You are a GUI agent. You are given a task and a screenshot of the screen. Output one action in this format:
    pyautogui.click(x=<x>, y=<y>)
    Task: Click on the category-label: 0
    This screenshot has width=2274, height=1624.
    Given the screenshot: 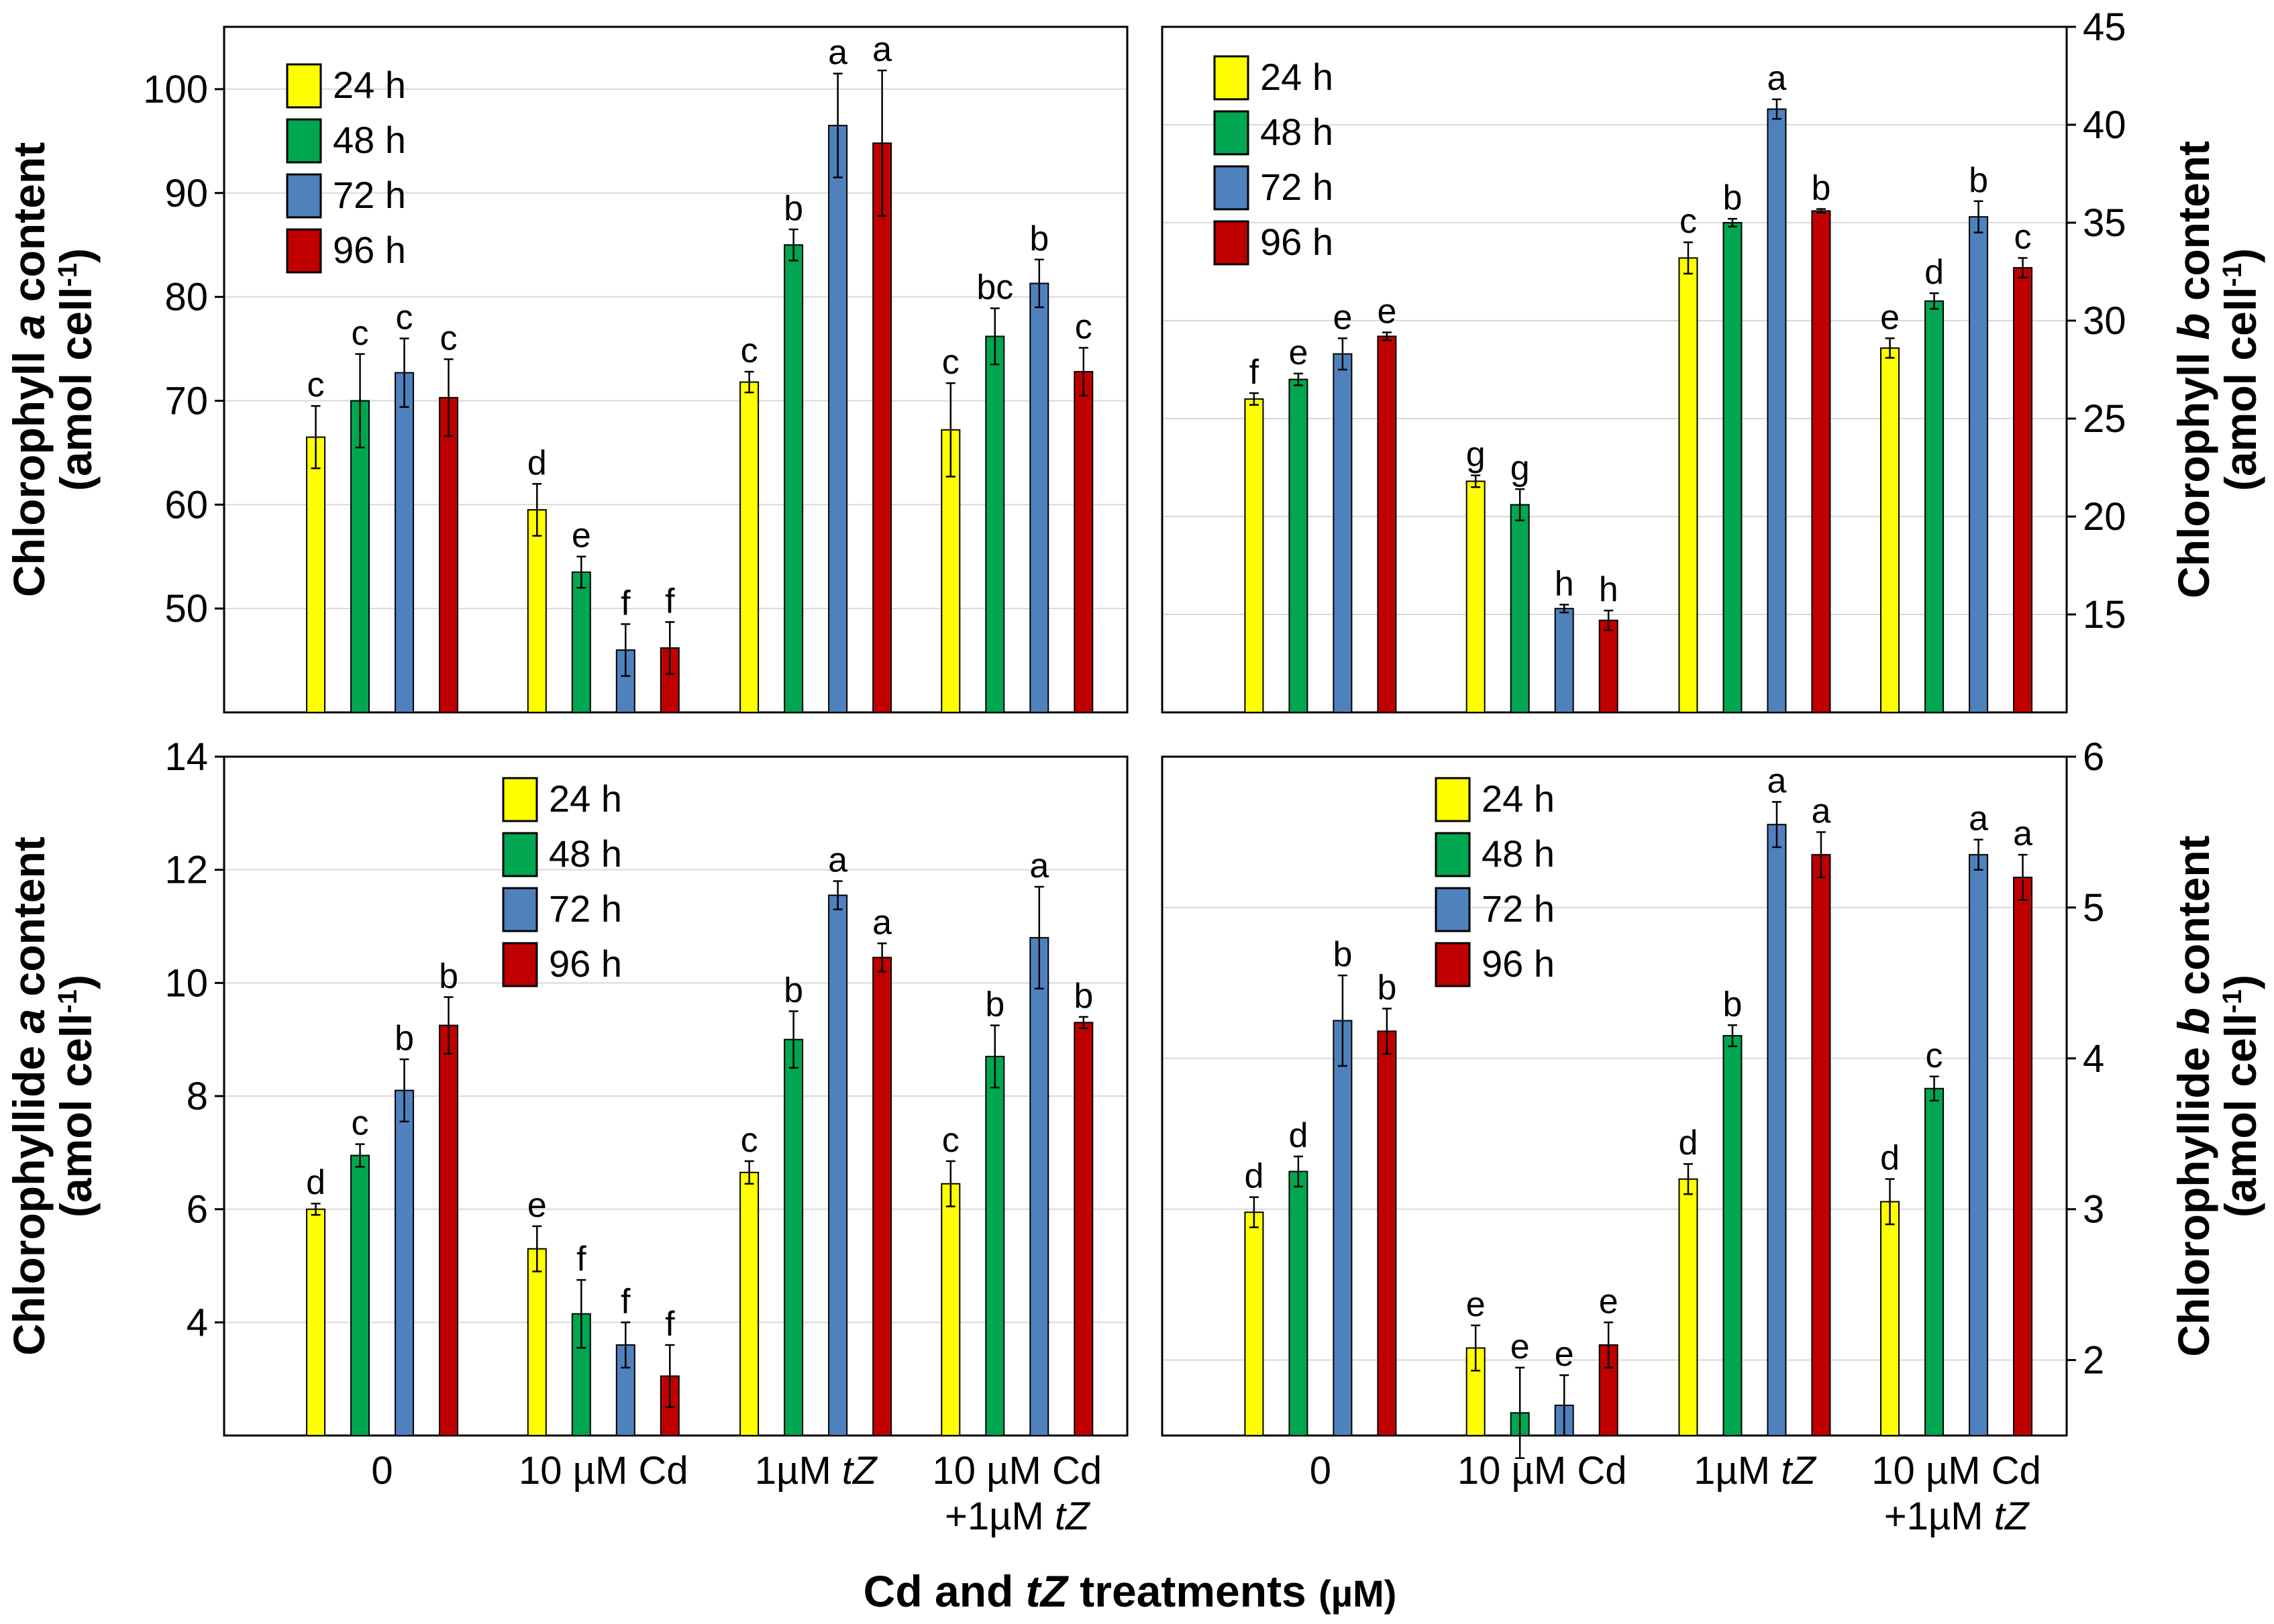 What is the action you would take?
    pyautogui.click(x=382, y=1471)
    